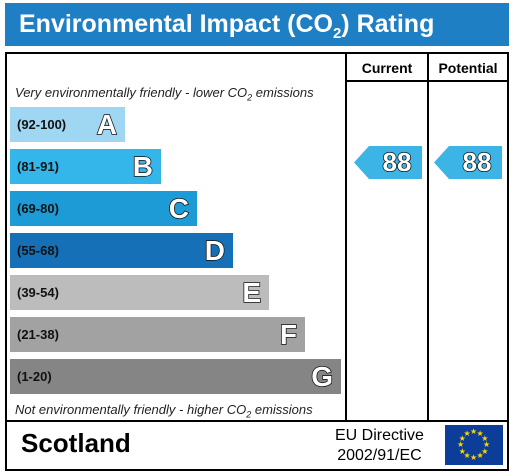 The width and height of the screenshot is (514, 475). What do you see at coordinates (139, 292) in the screenshot?
I see `rating-band-e: (39-54) E` at bounding box center [139, 292].